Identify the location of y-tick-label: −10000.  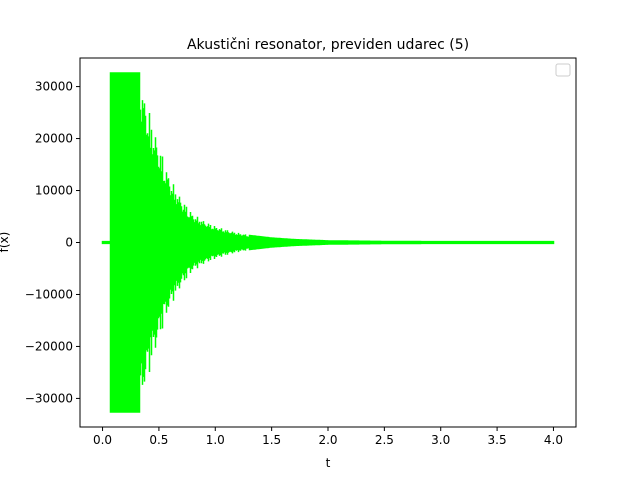
(49, 294).